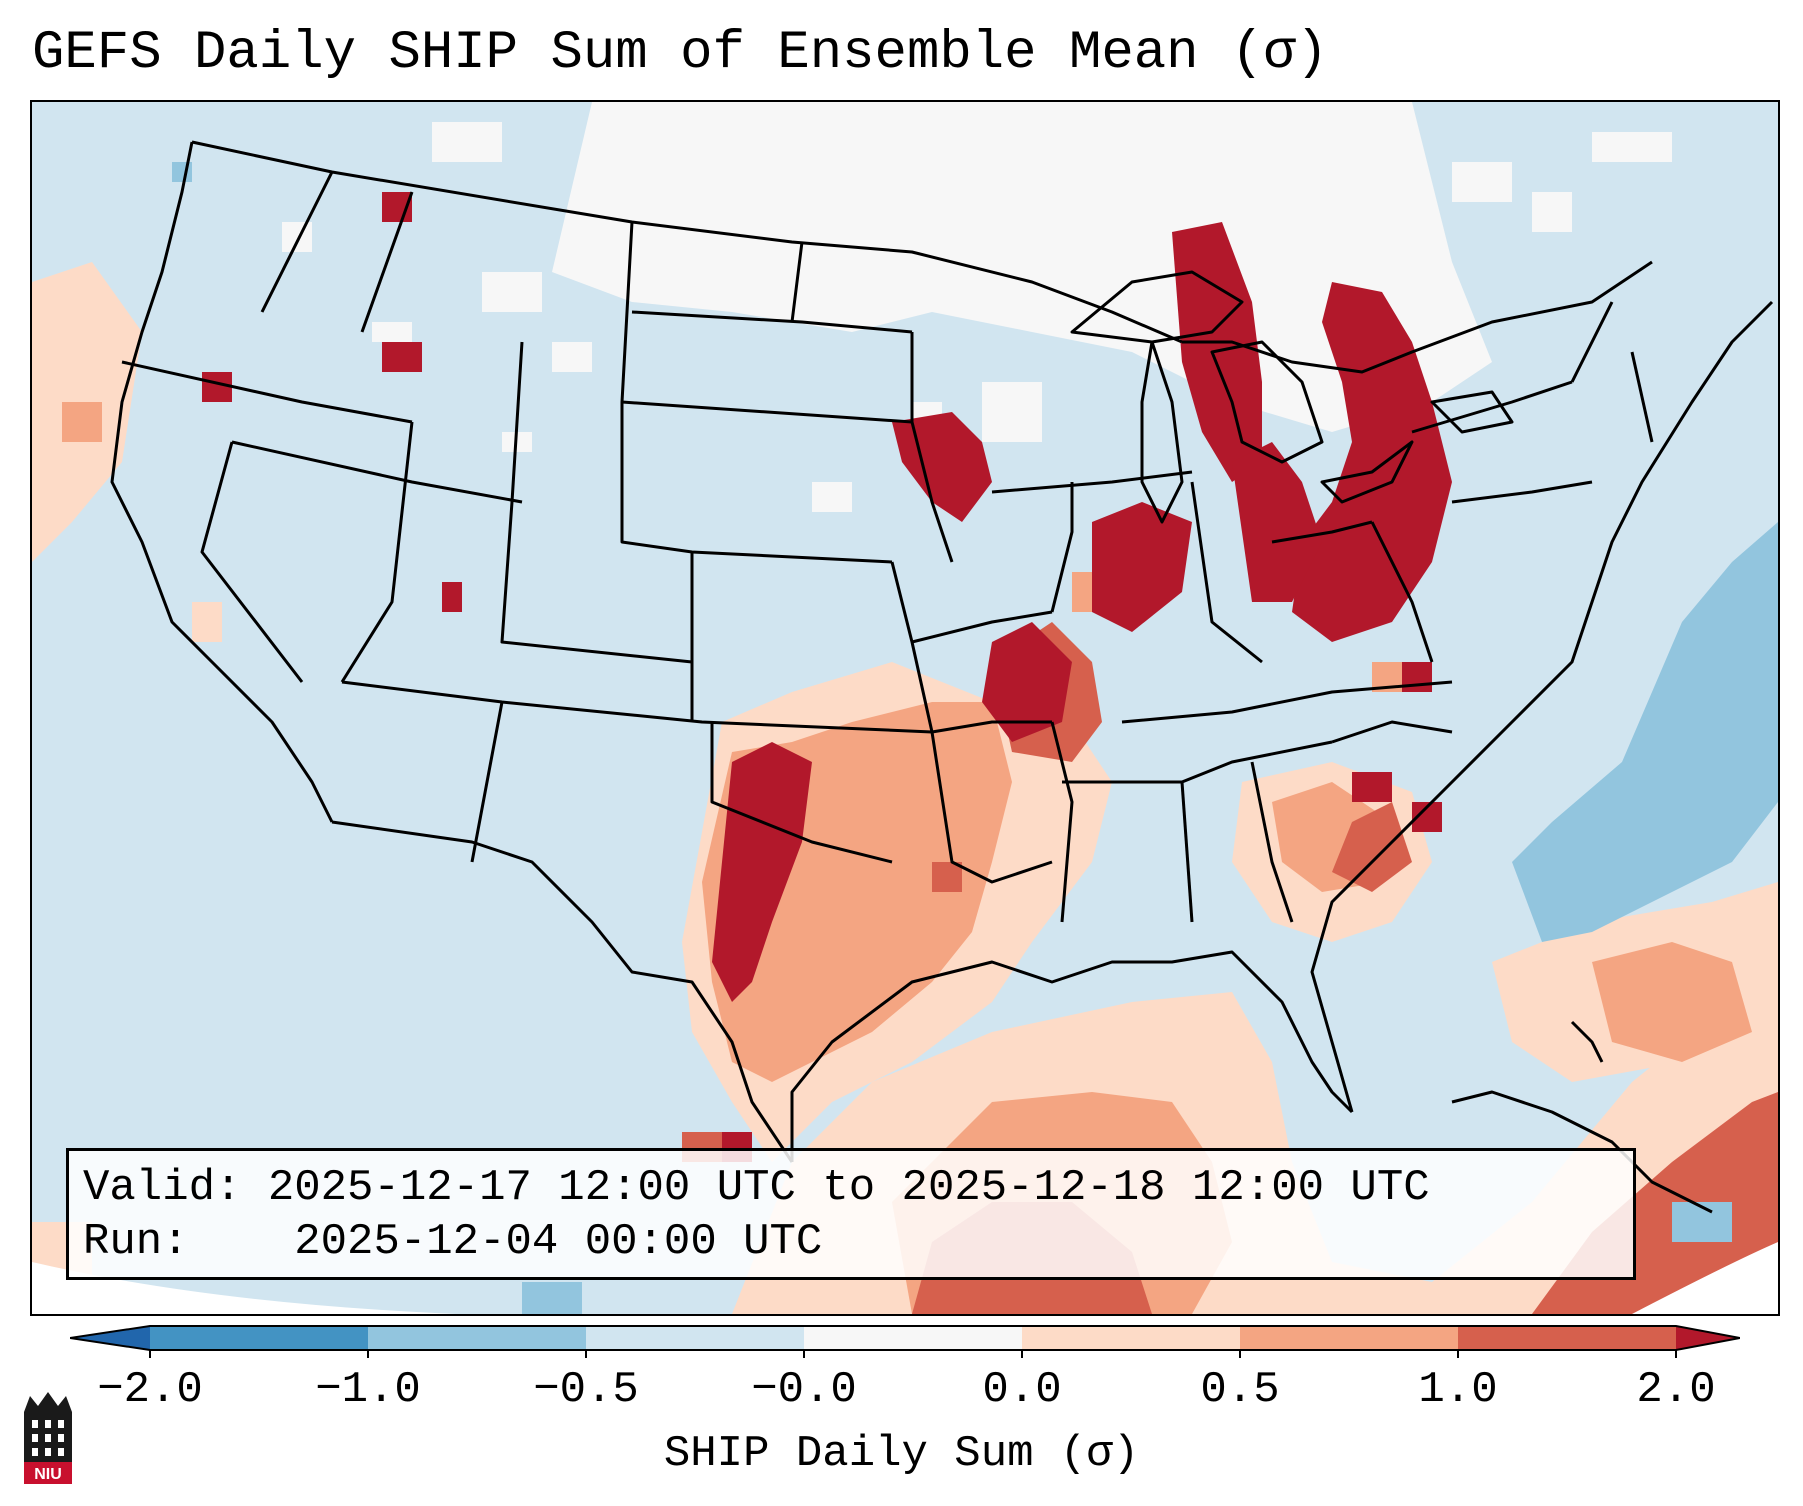 The image size is (1803, 1506). What do you see at coordinates (558, 1242) in the screenshot?
I see `run-value: 2025-12-04 00:00 UTC` at bounding box center [558, 1242].